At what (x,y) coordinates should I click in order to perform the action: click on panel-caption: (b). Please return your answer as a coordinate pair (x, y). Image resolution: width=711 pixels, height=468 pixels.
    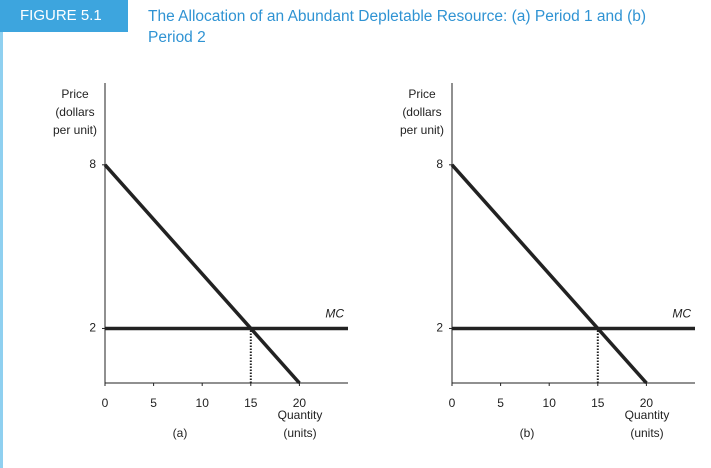
    Looking at the image, I should click on (527, 433).